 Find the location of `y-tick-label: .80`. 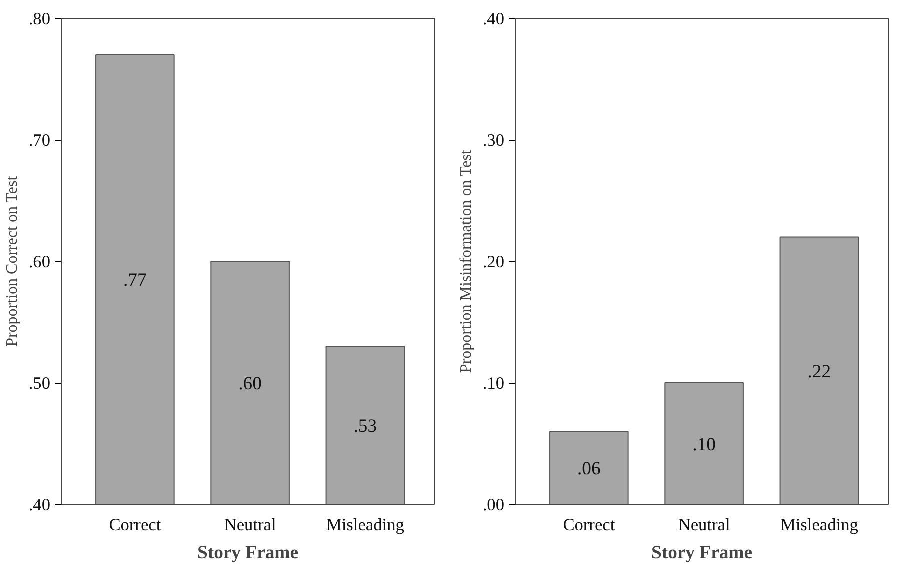

y-tick-label: .80 is located at coordinates (39, 19).